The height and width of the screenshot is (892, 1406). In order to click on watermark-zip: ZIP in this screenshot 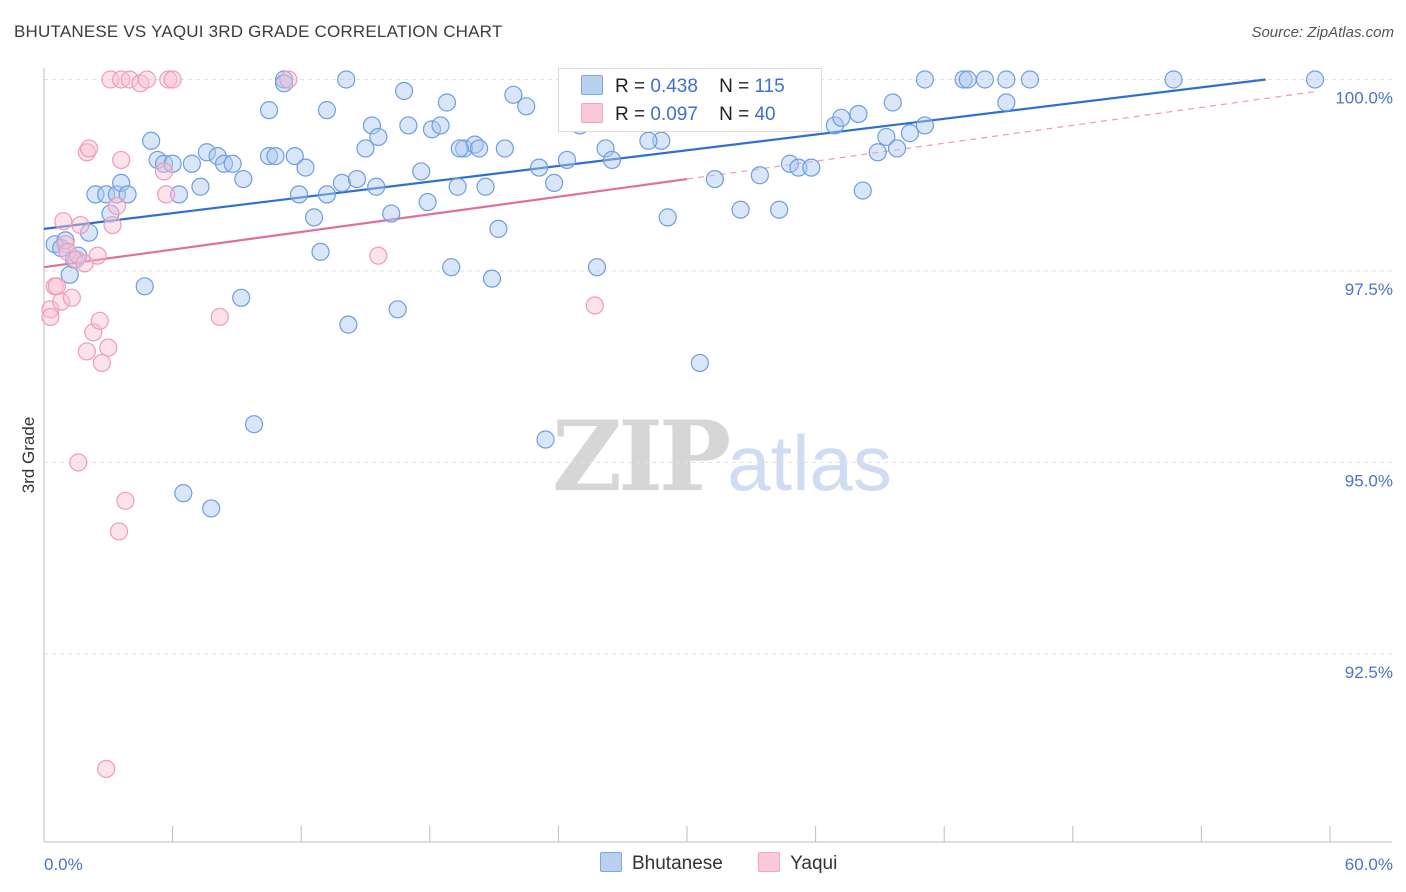, I will do `click(641, 456)`.